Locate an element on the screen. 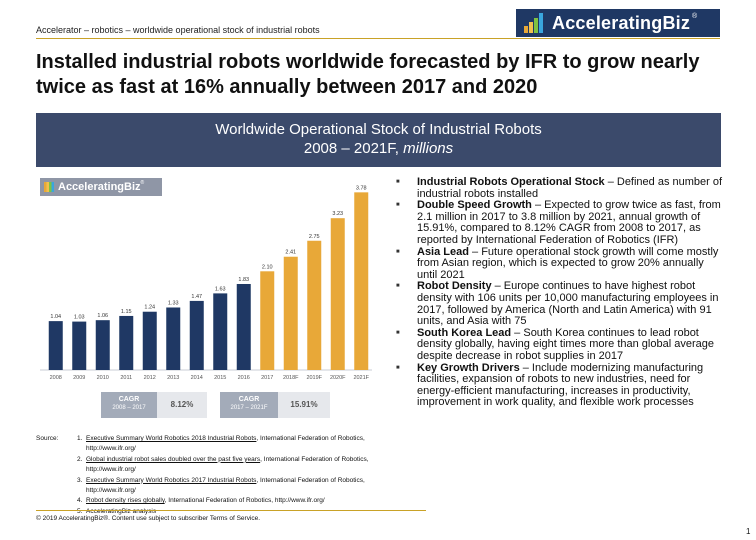 Image resolution: width=756 pixels, height=540 pixels. x-tick-label: 2015 is located at coordinates (220, 378).